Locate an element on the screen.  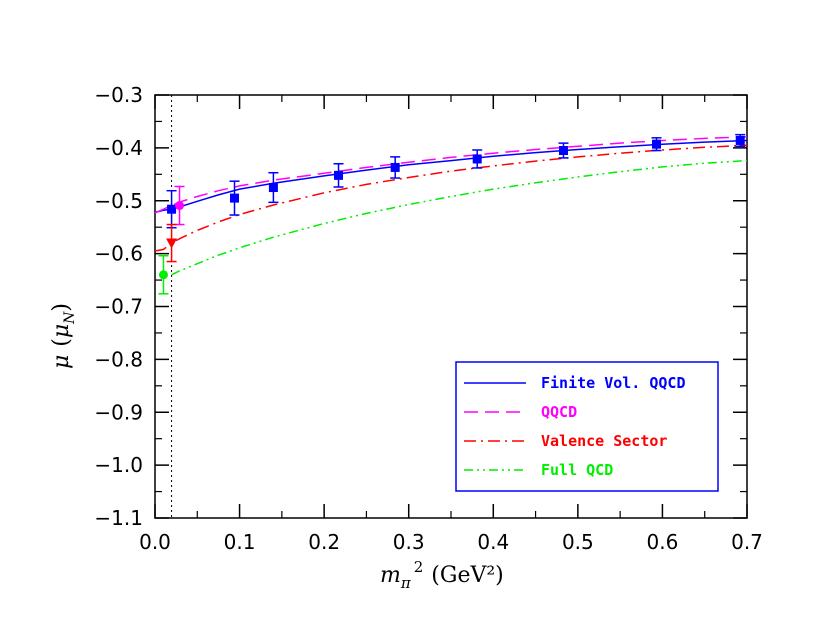
x-tick-label: 0.1 is located at coordinates (240, 542).